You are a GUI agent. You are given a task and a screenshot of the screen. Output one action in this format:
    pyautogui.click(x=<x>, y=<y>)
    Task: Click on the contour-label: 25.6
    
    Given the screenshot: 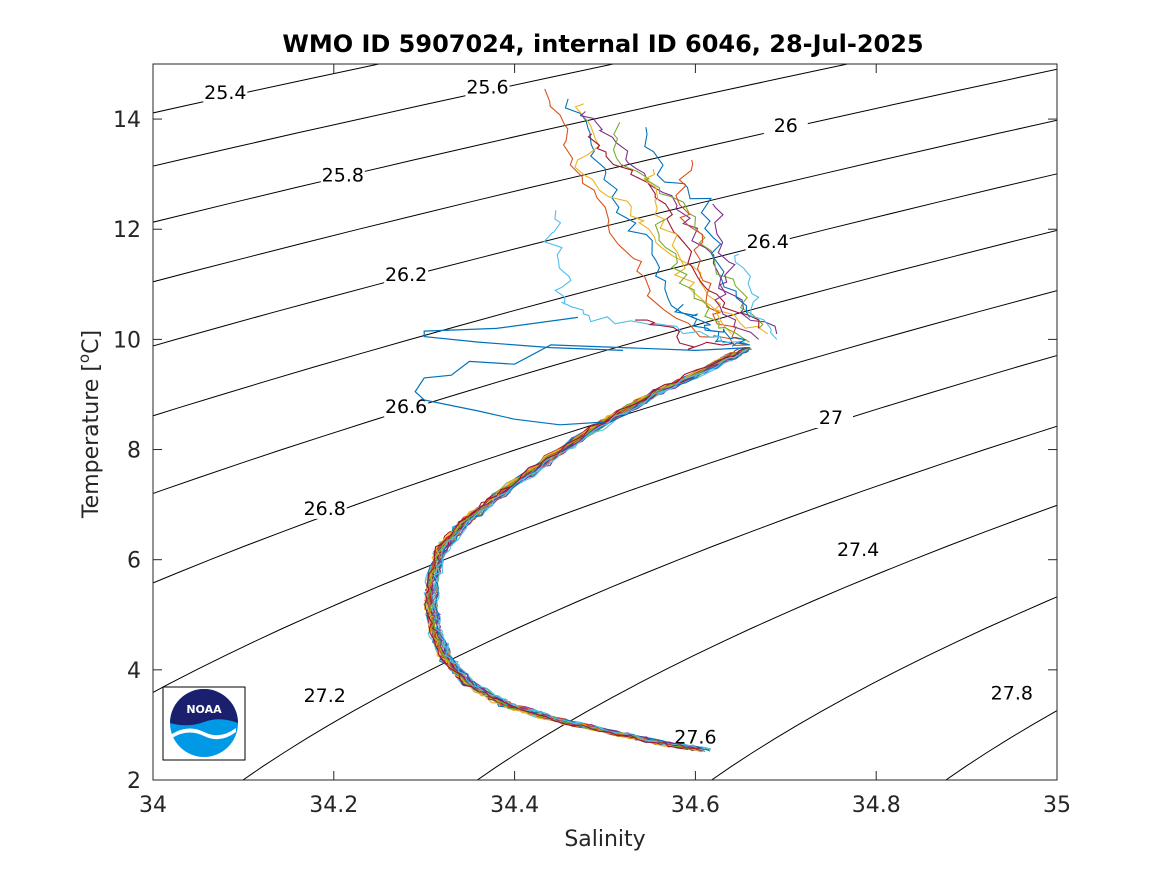 What is the action you would take?
    pyautogui.click(x=487, y=88)
    